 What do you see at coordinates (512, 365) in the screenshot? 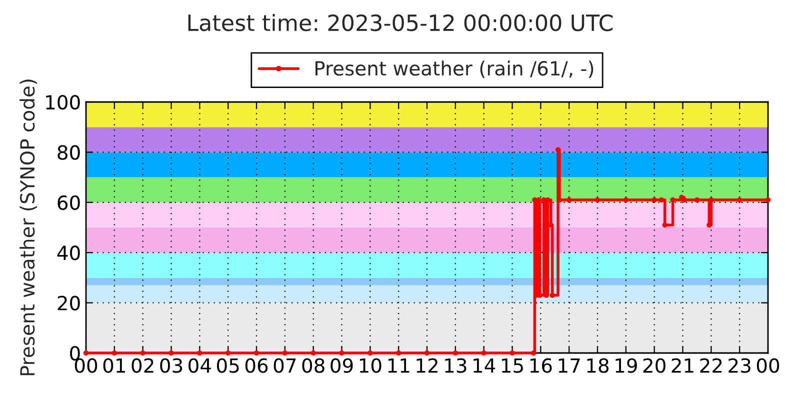
I see `x-tick-label: 15` at bounding box center [512, 365].